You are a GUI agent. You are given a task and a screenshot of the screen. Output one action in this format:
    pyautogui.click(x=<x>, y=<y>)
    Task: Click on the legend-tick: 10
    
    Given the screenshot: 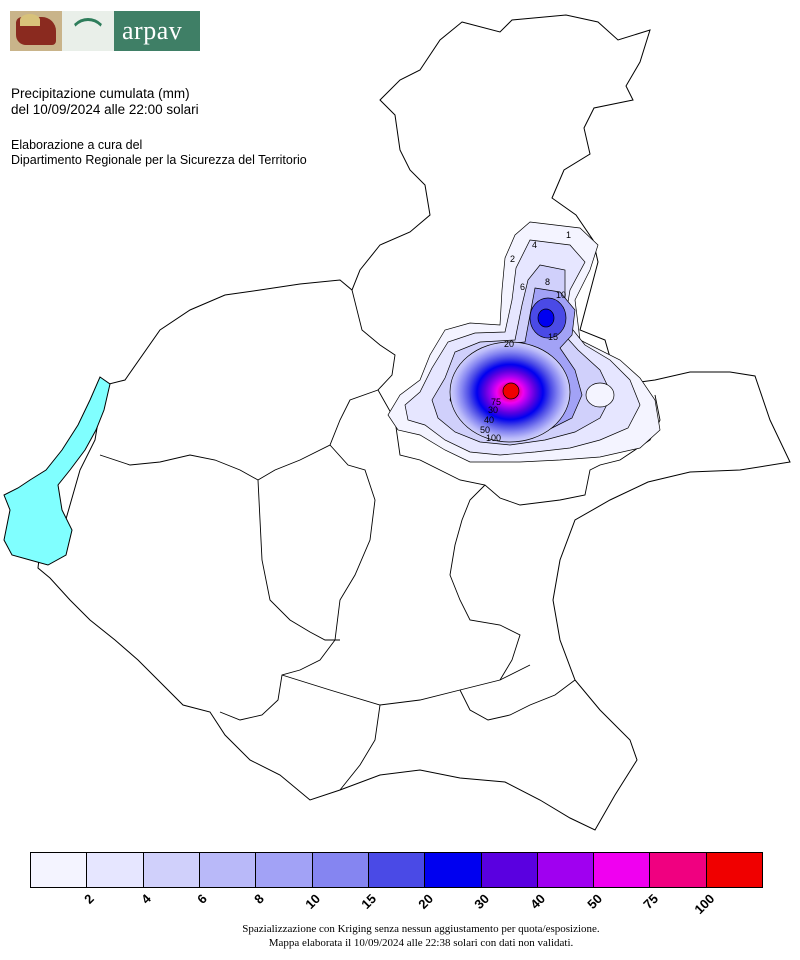 What is the action you would take?
    pyautogui.click(x=312, y=901)
    